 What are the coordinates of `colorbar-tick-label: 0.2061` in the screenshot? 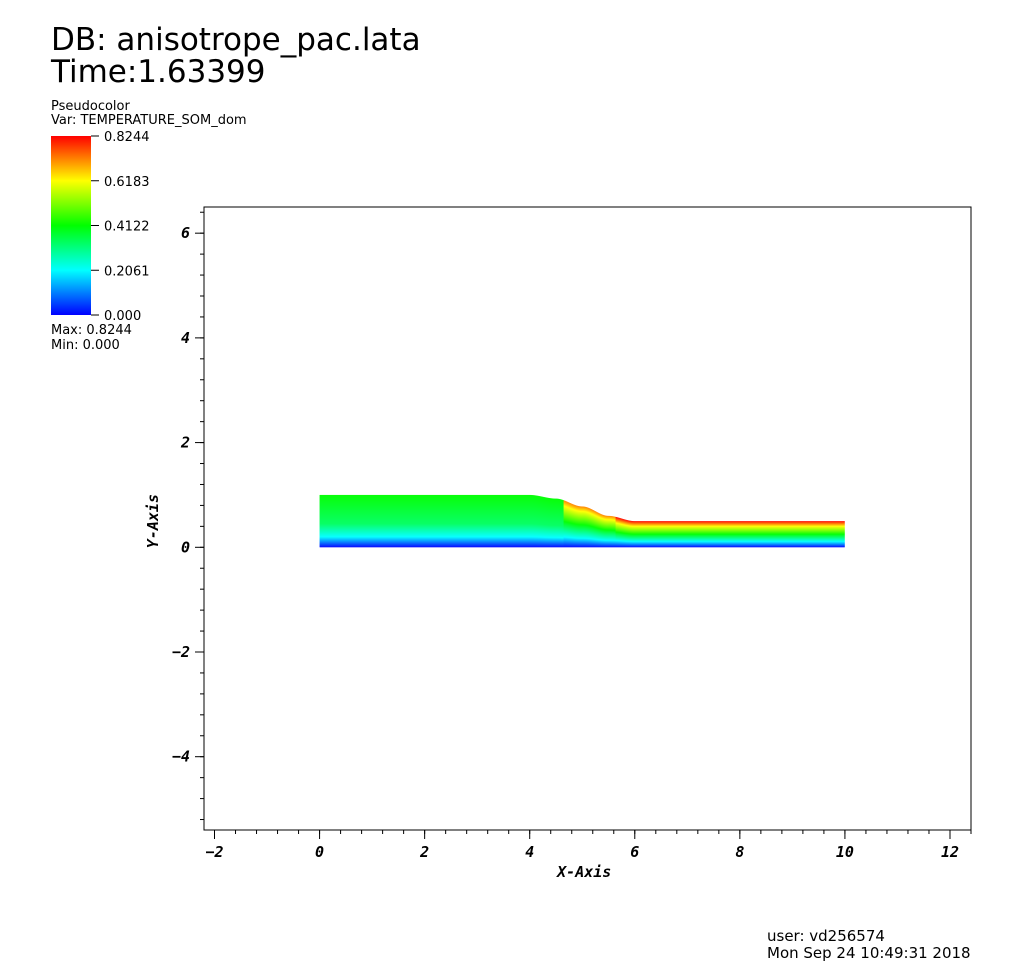 It's located at (127, 271).